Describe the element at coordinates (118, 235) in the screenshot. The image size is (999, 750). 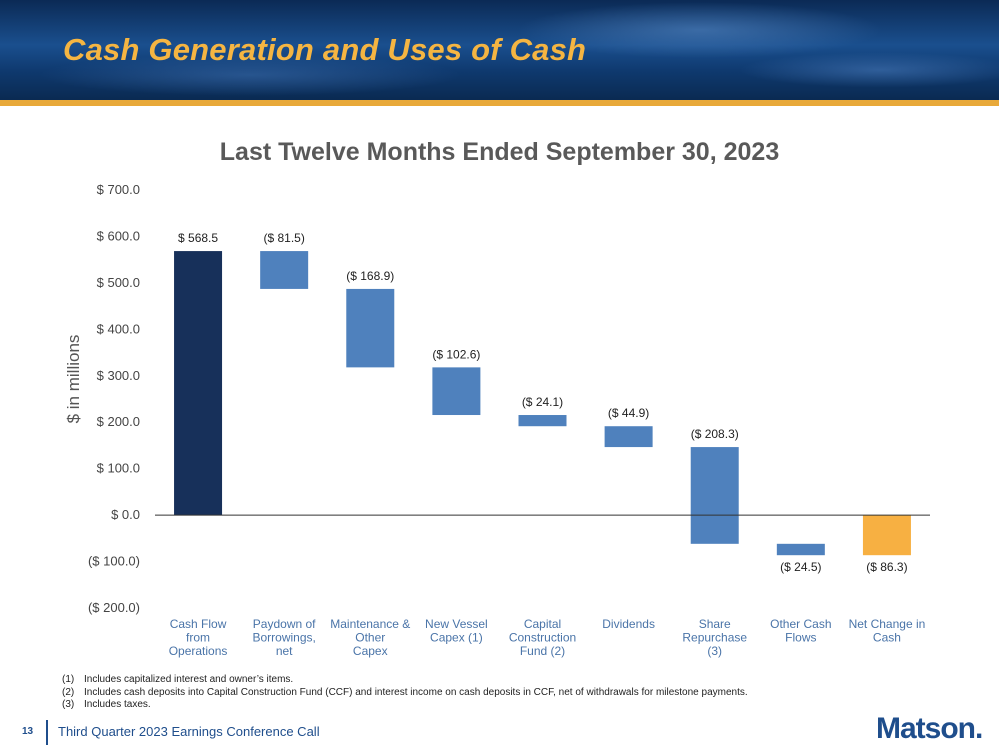
I see `y-tick-label: $ 600.0` at that location.